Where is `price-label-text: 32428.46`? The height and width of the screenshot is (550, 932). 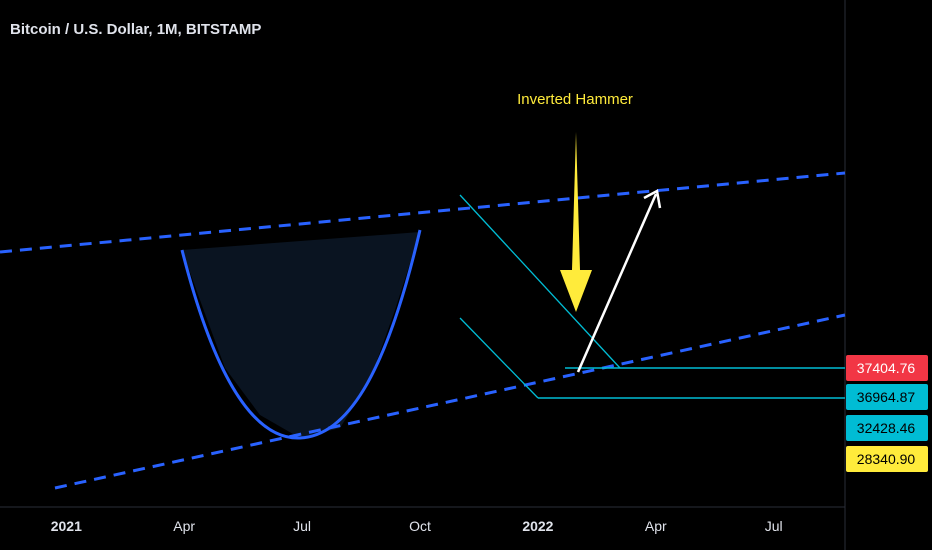
price-label-text: 32428.46 is located at coordinates (886, 428).